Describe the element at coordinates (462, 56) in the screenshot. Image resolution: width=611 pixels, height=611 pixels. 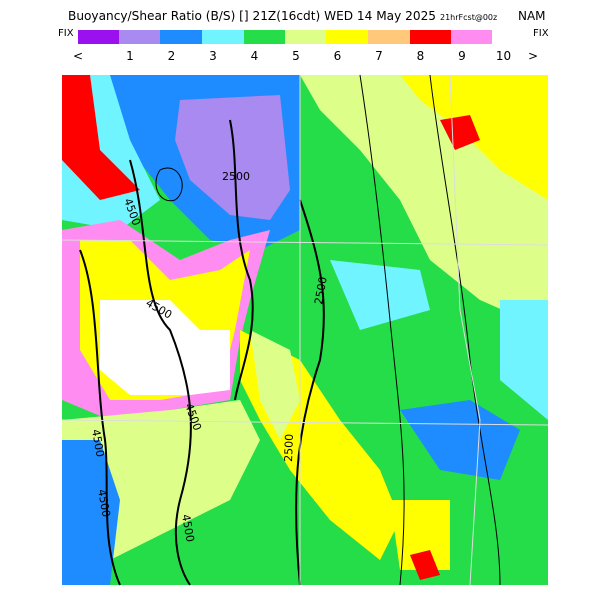
I see `colorbar-label: 9` at that location.